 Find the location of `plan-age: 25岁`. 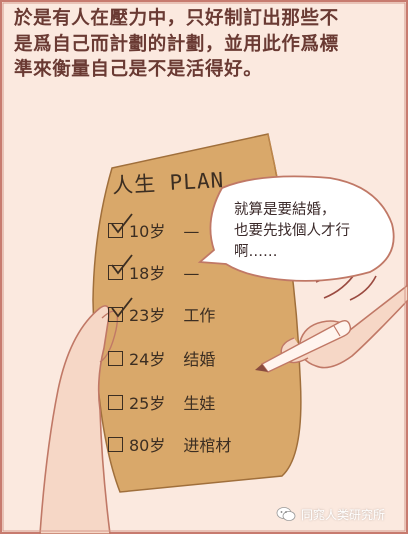

plan-age: 25岁 is located at coordinates (147, 403).